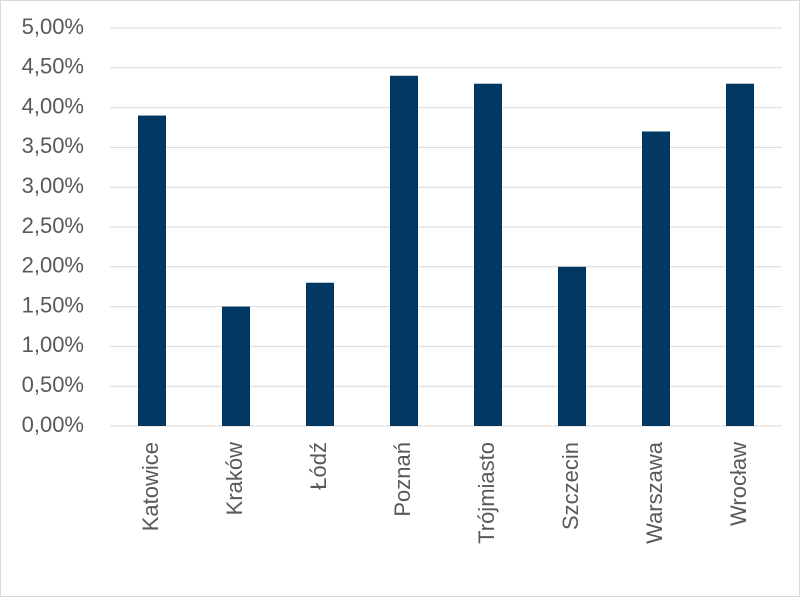 The image size is (800, 597). What do you see at coordinates (53, 66) in the screenshot?
I see `y-tick-label: 4,50%` at bounding box center [53, 66].